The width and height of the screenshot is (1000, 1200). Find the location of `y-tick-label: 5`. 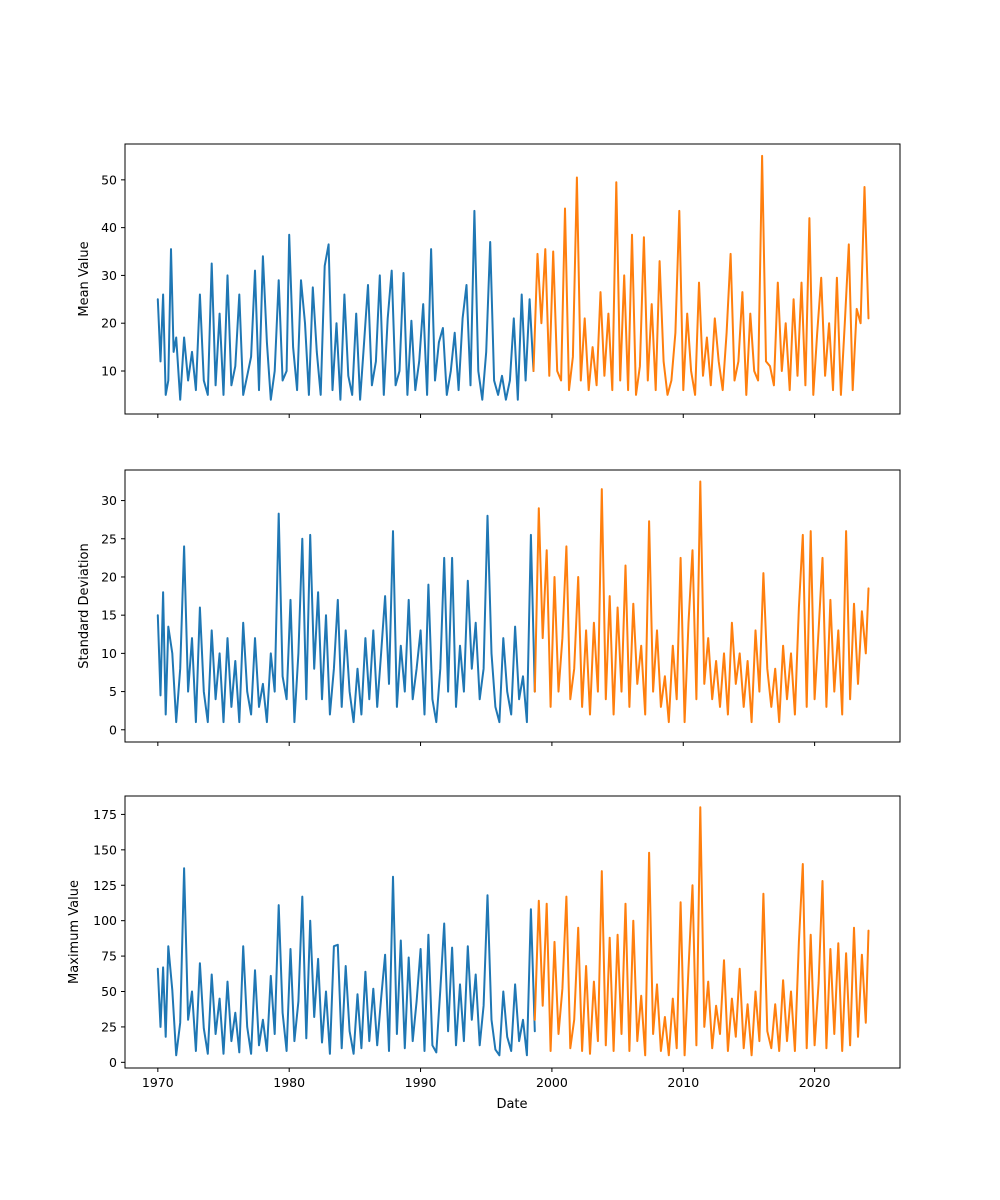

y-tick-label: 5 is located at coordinates (113, 691).